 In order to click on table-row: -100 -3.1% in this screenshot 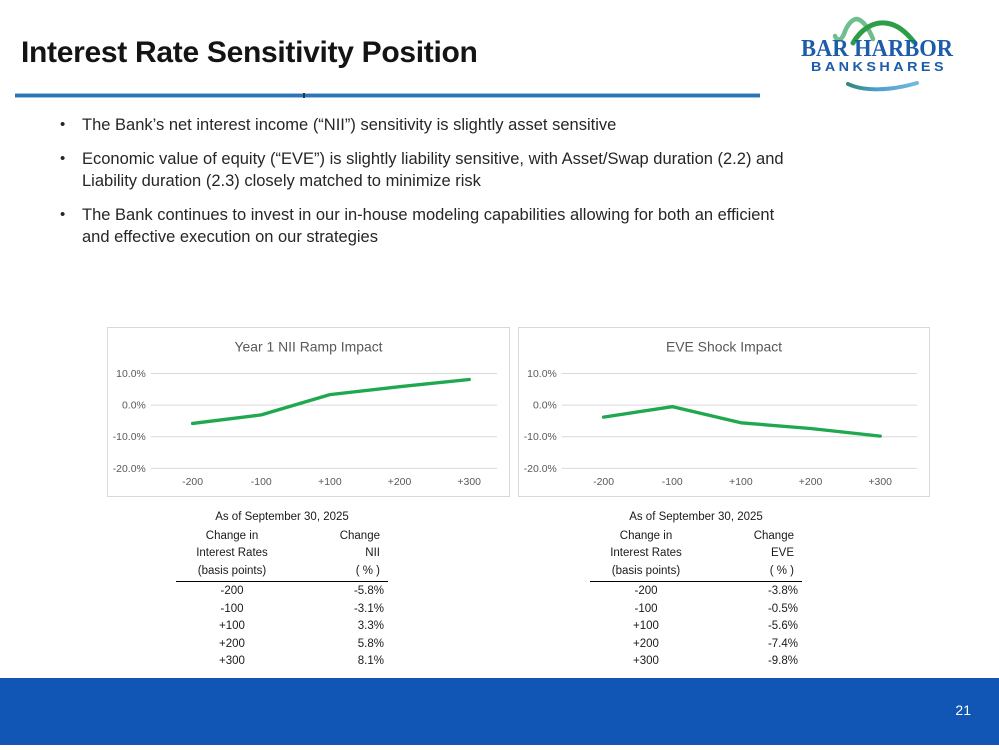, I will do `click(282, 610)`.